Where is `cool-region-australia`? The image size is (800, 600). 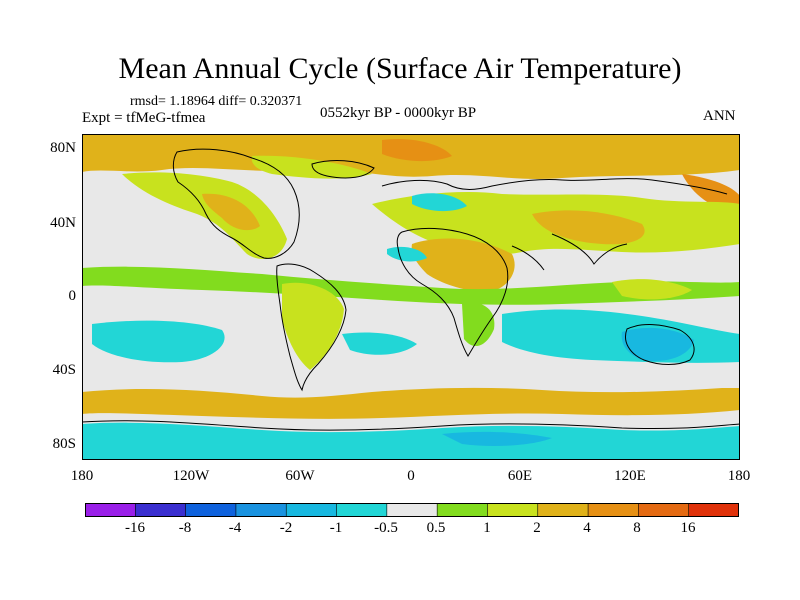 cool-region-australia is located at coordinates (657, 344).